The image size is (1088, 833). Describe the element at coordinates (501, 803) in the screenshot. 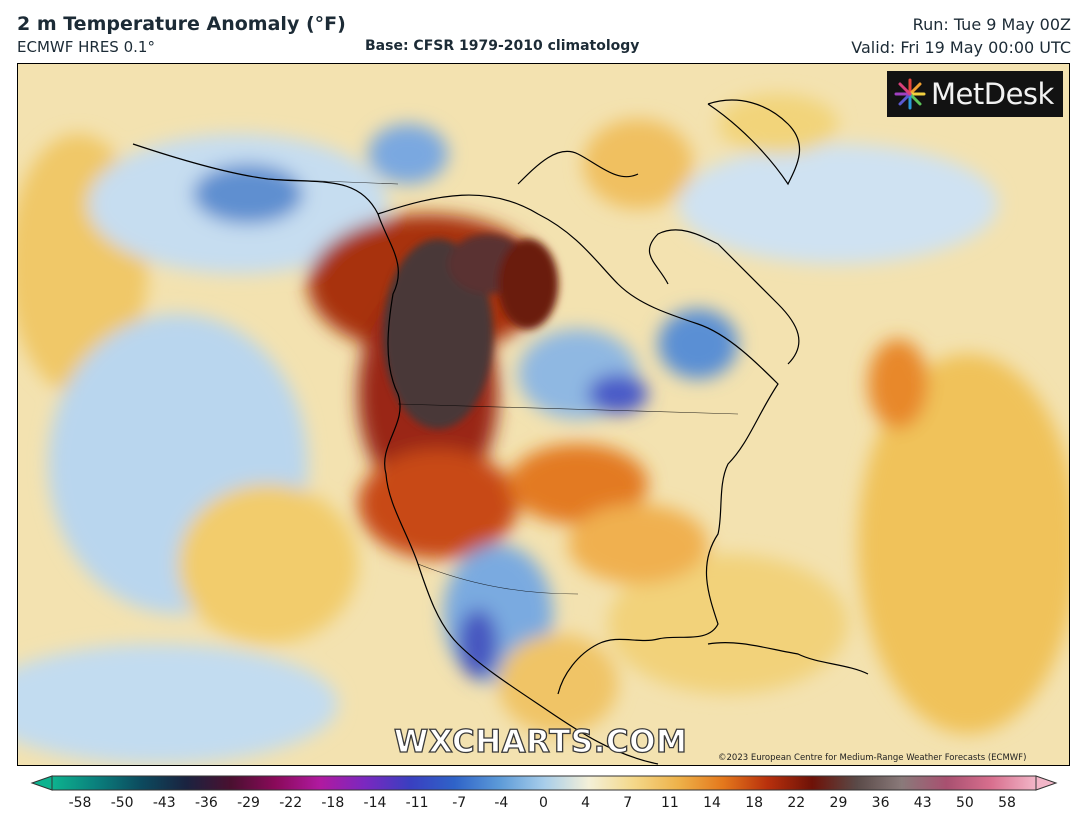

I see `colorbar-tick-label: -4` at that location.